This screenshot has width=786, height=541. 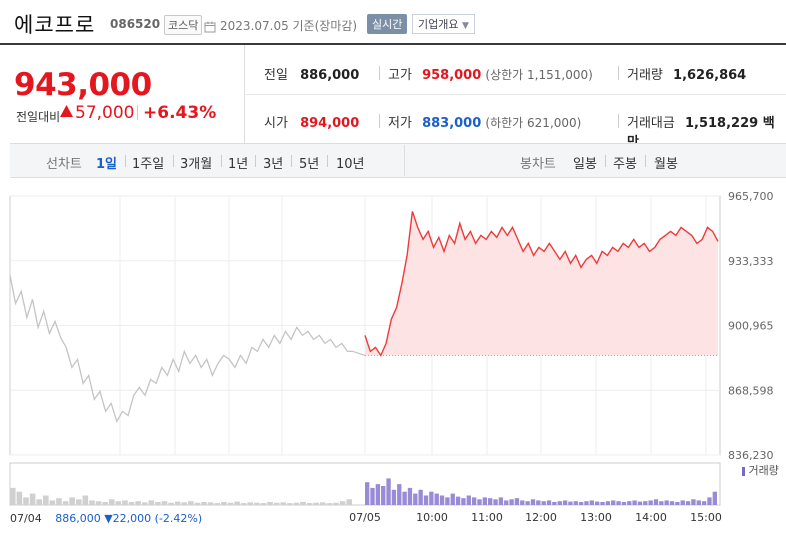 What do you see at coordinates (585, 164) in the screenshot?
I see `candle-daily: 일봉` at bounding box center [585, 164].